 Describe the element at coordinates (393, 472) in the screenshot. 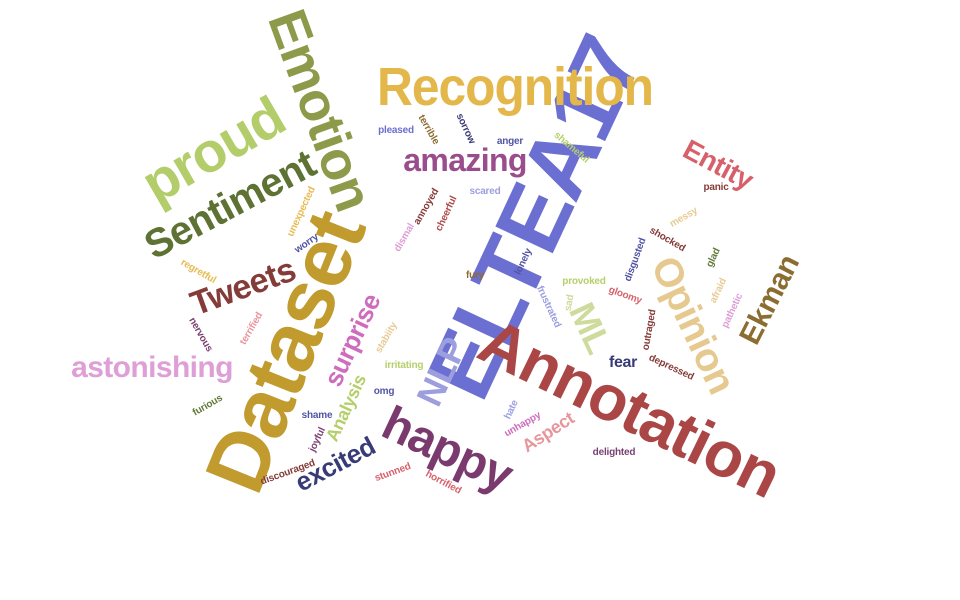

I see `word-stunned: stunned` at that location.